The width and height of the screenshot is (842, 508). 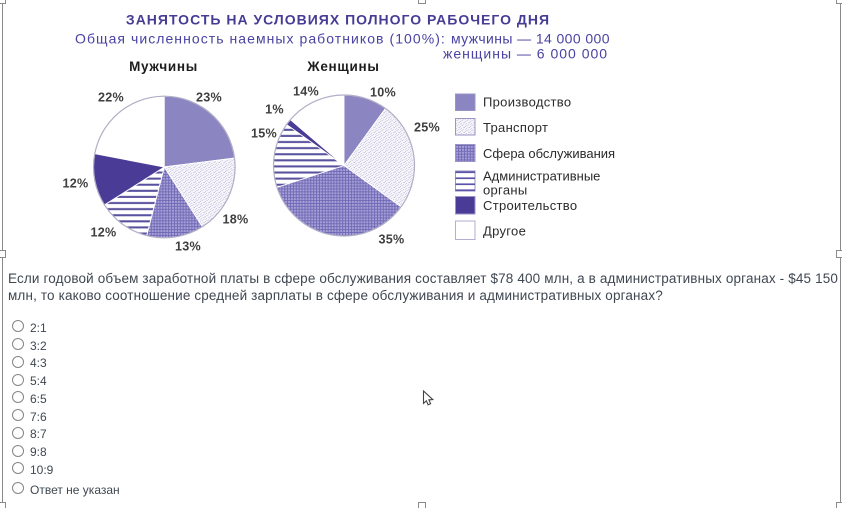 What do you see at coordinates (527, 102) in the screenshot?
I see `svg-text: Производство` at bounding box center [527, 102].